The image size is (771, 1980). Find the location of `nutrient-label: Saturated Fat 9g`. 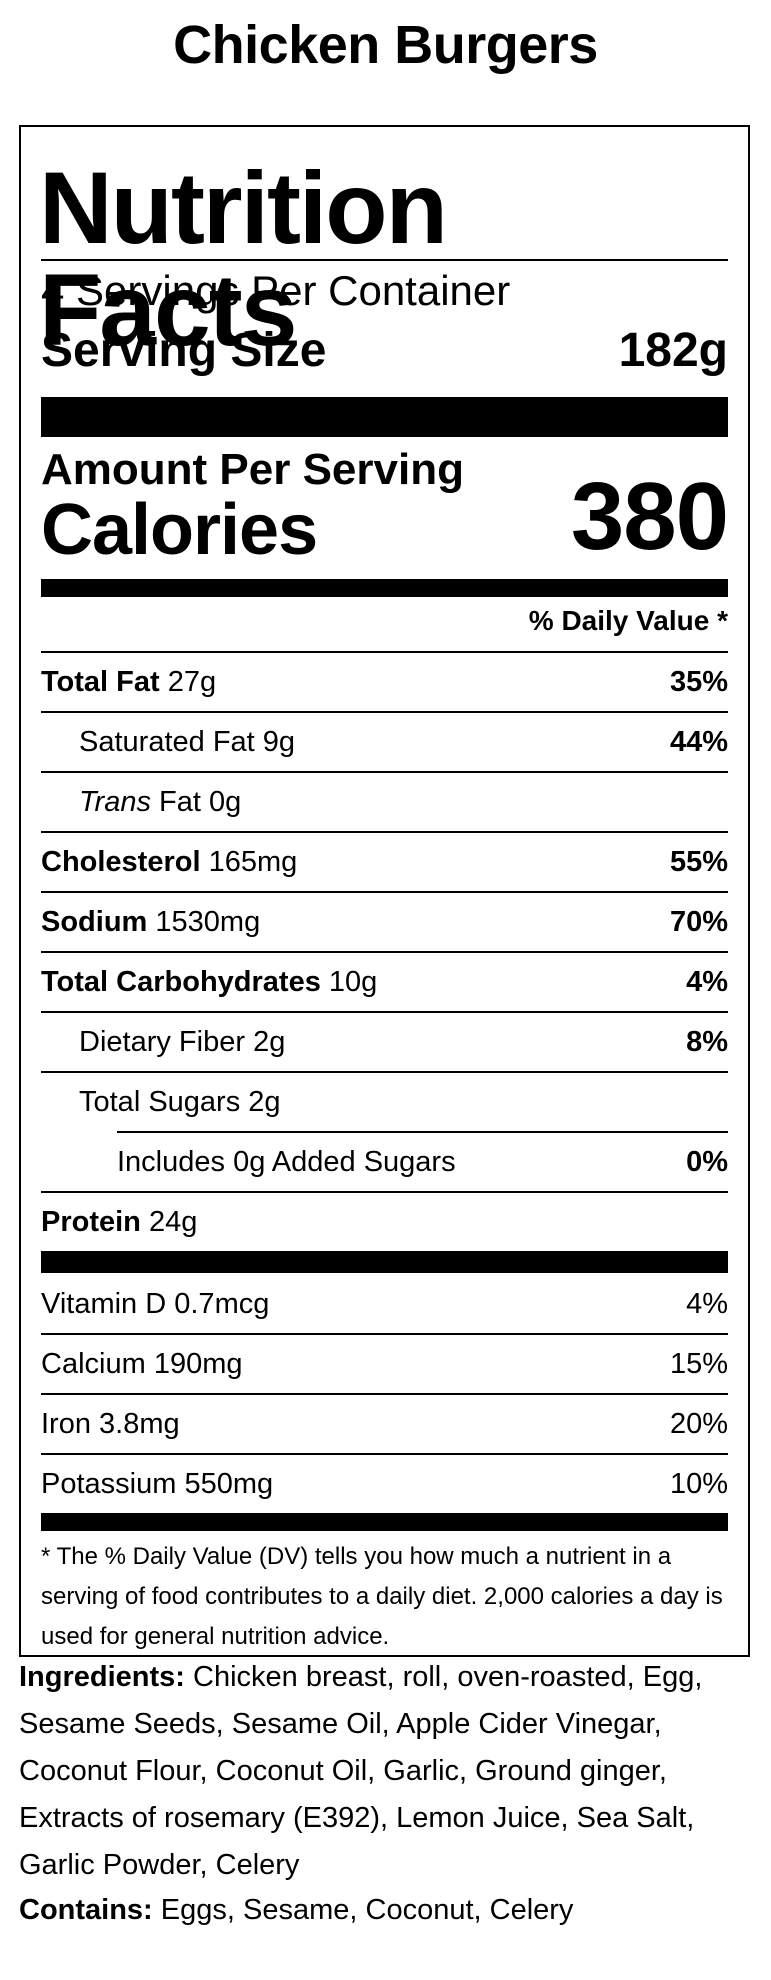

nutrient-label: Saturated Fat 9g is located at coordinates (187, 741).